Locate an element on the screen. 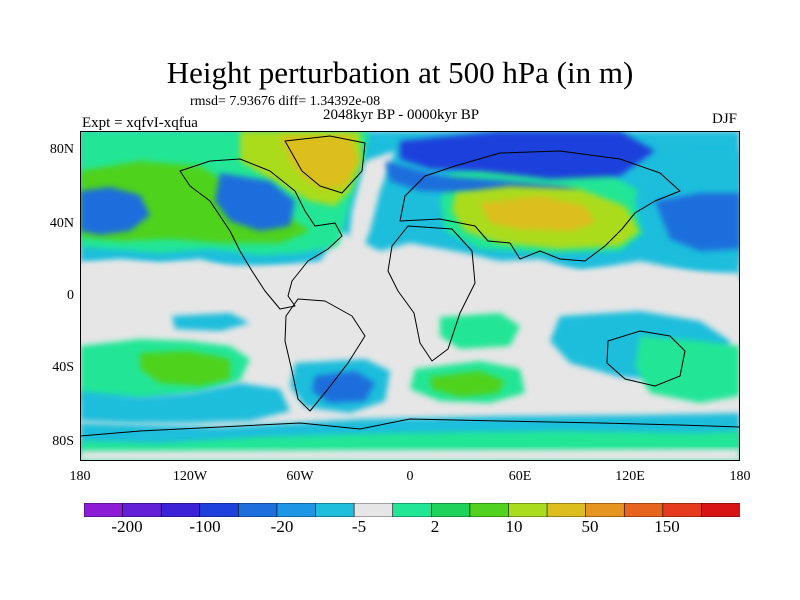 The height and width of the screenshot is (600, 800). coast-eurasia is located at coordinates (540, 206).